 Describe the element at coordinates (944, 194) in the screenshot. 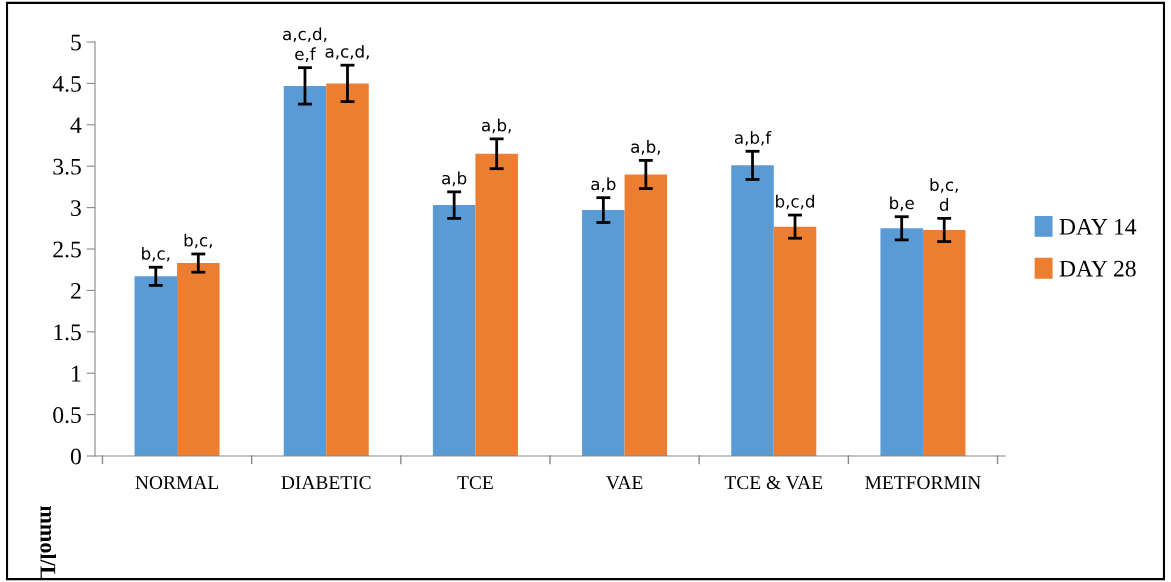

I see `annotation: b,c, d` at that location.